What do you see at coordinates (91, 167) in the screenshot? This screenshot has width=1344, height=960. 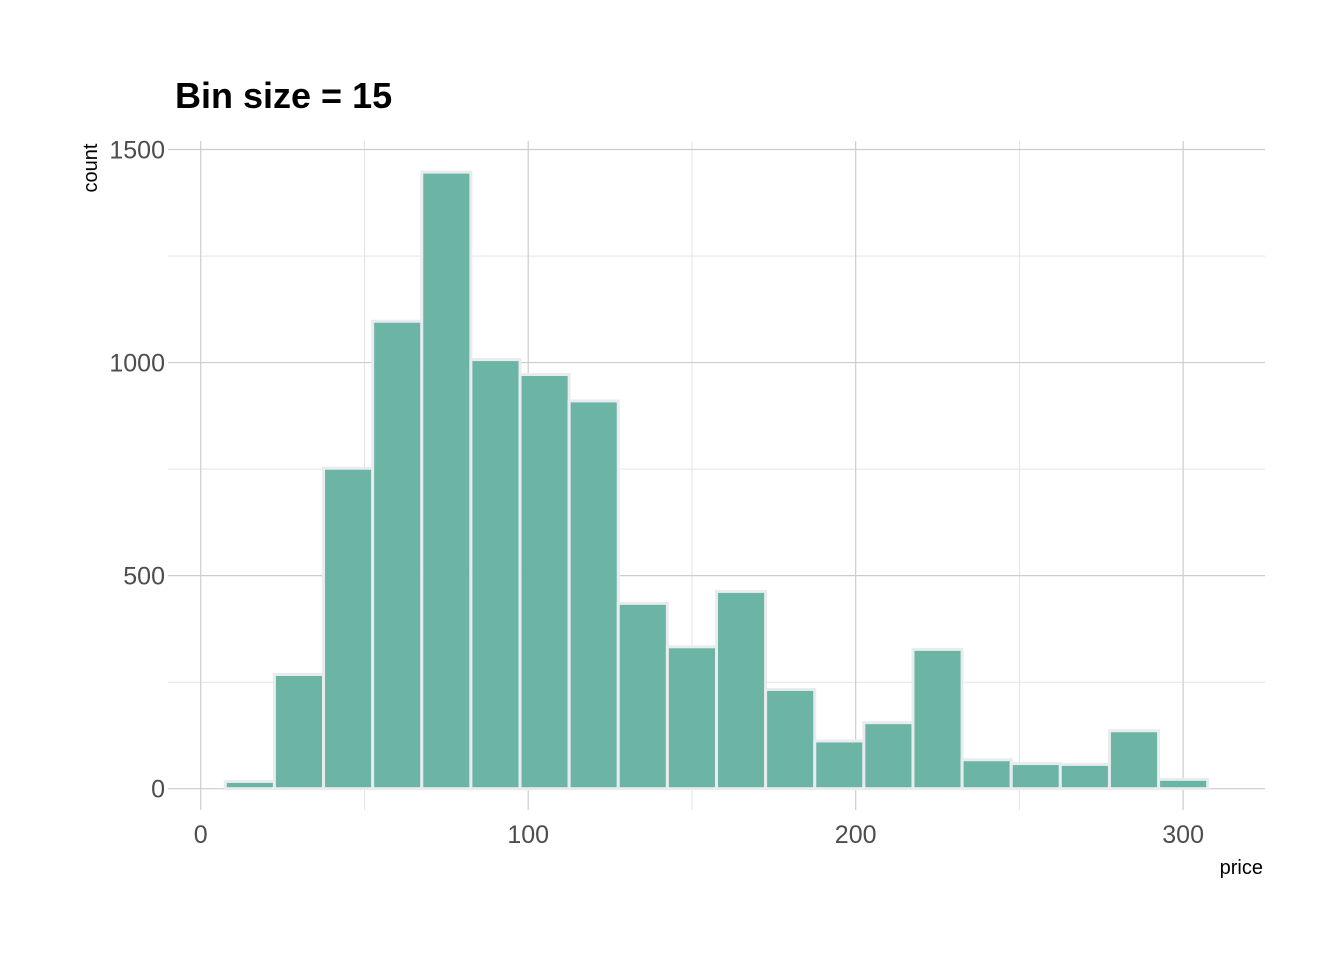 I see `y-axis-label: count` at bounding box center [91, 167].